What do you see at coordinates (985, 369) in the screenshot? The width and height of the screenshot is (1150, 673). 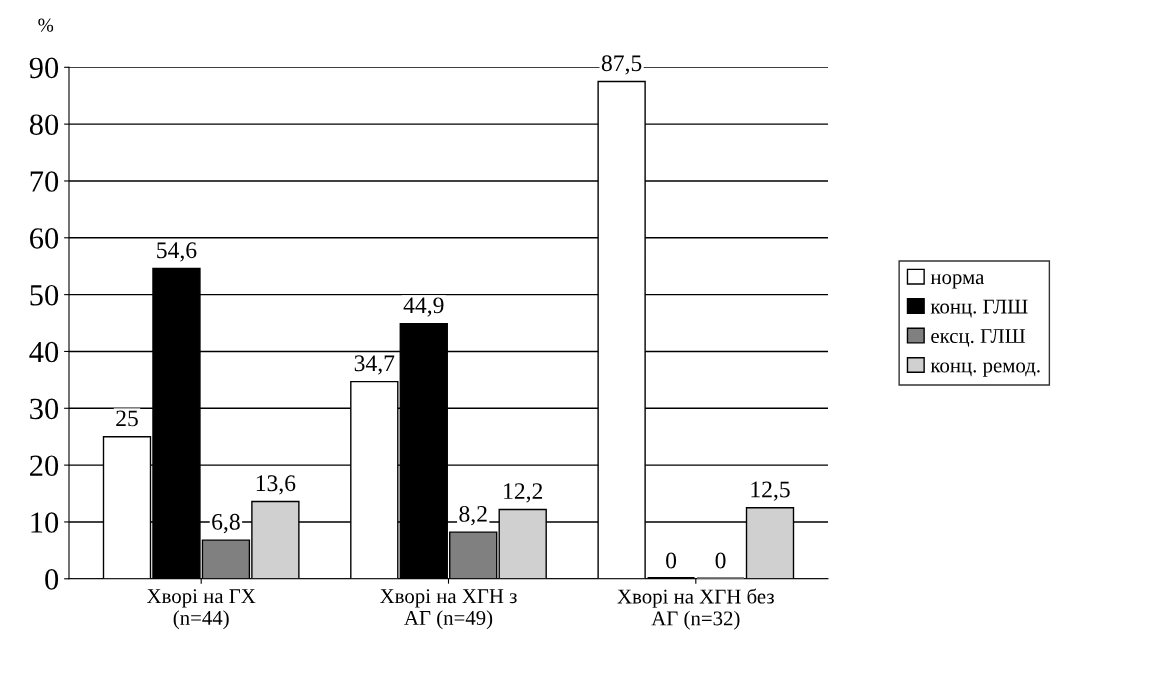 I see `legend-label: конц. ремод.` at bounding box center [985, 369].